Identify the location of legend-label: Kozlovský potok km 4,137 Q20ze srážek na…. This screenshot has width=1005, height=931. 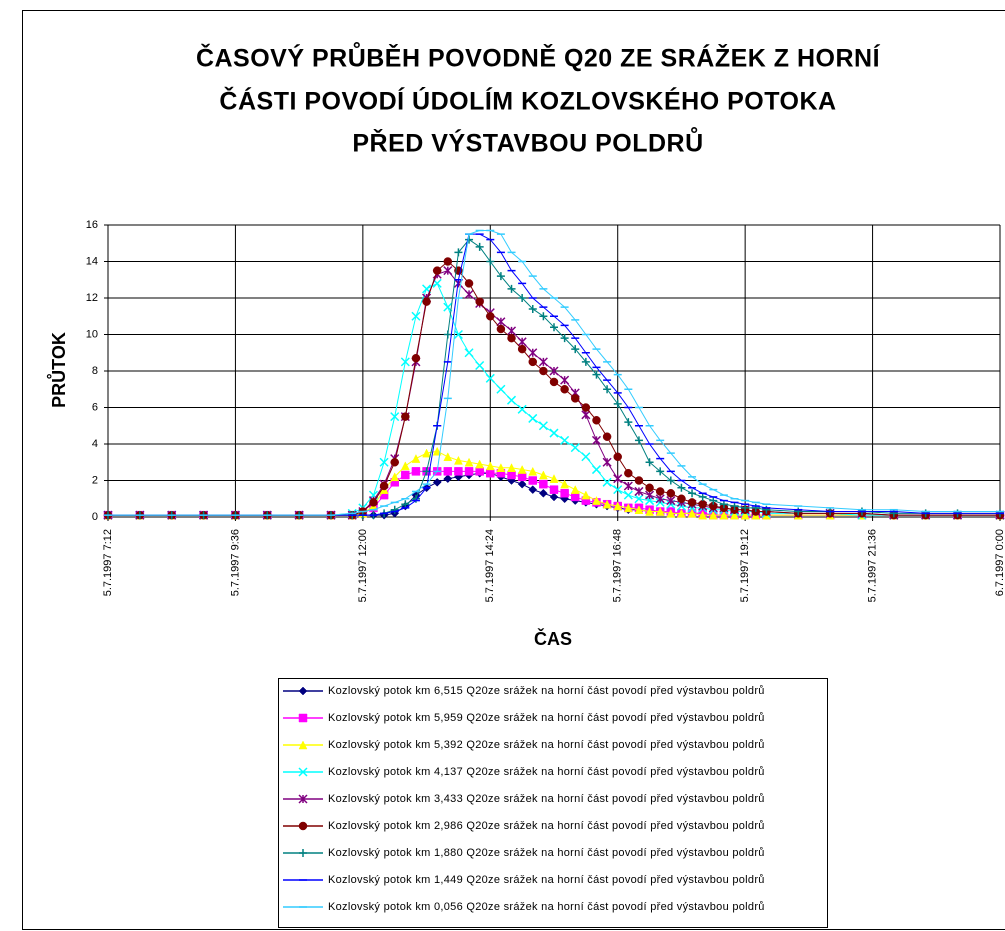
(546, 772).